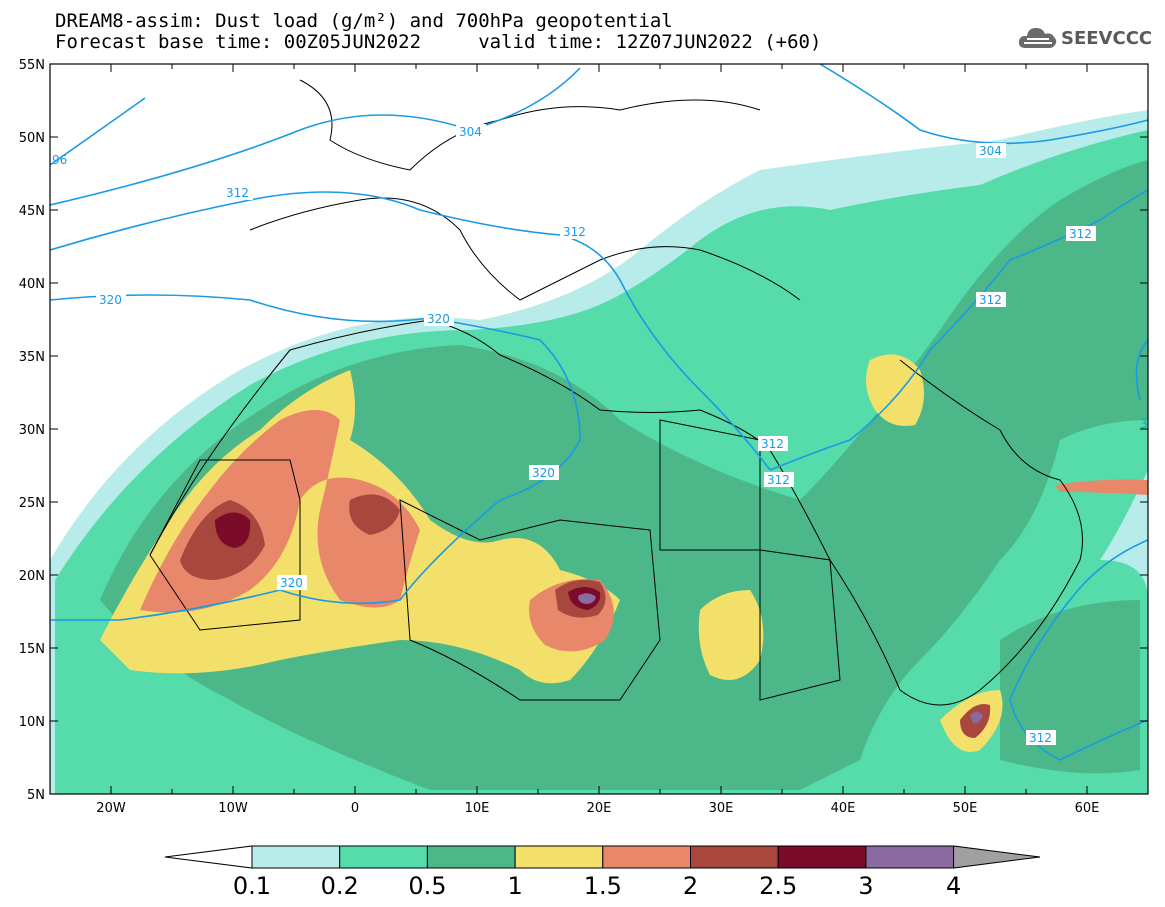 This screenshot has height=907, width=1165. What do you see at coordinates (374, 514) in the screenshot?
I see `dust-contour-2-center` at bounding box center [374, 514].